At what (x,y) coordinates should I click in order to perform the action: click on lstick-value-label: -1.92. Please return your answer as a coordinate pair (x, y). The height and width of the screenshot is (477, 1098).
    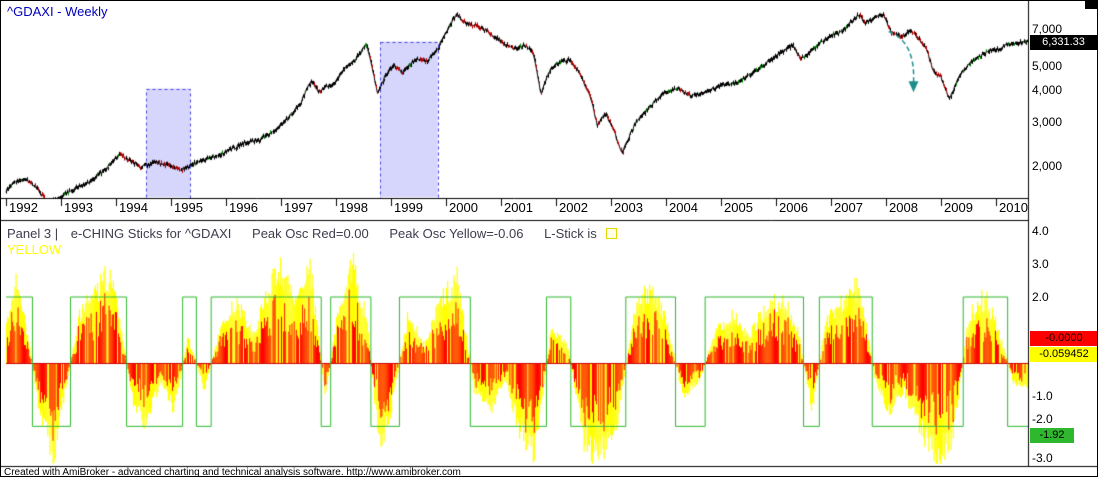
    Looking at the image, I should click on (1052, 435).